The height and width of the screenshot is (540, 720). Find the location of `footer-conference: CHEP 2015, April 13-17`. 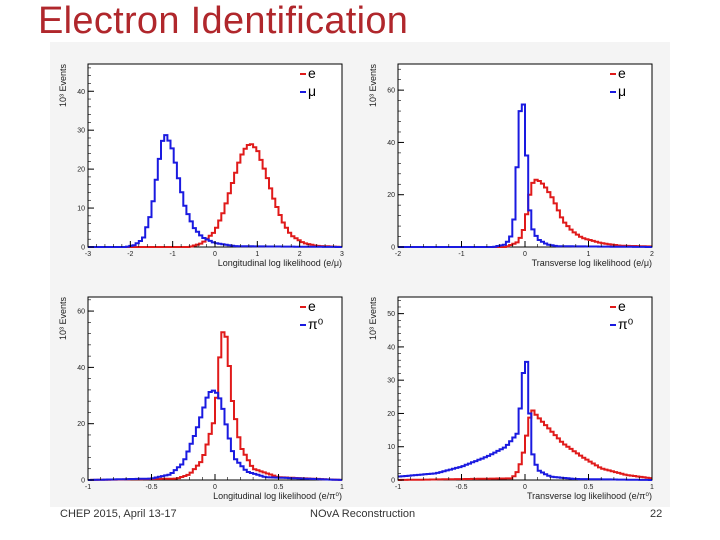

footer-conference: CHEP 2015, April 13-17 is located at coordinates (118, 514).